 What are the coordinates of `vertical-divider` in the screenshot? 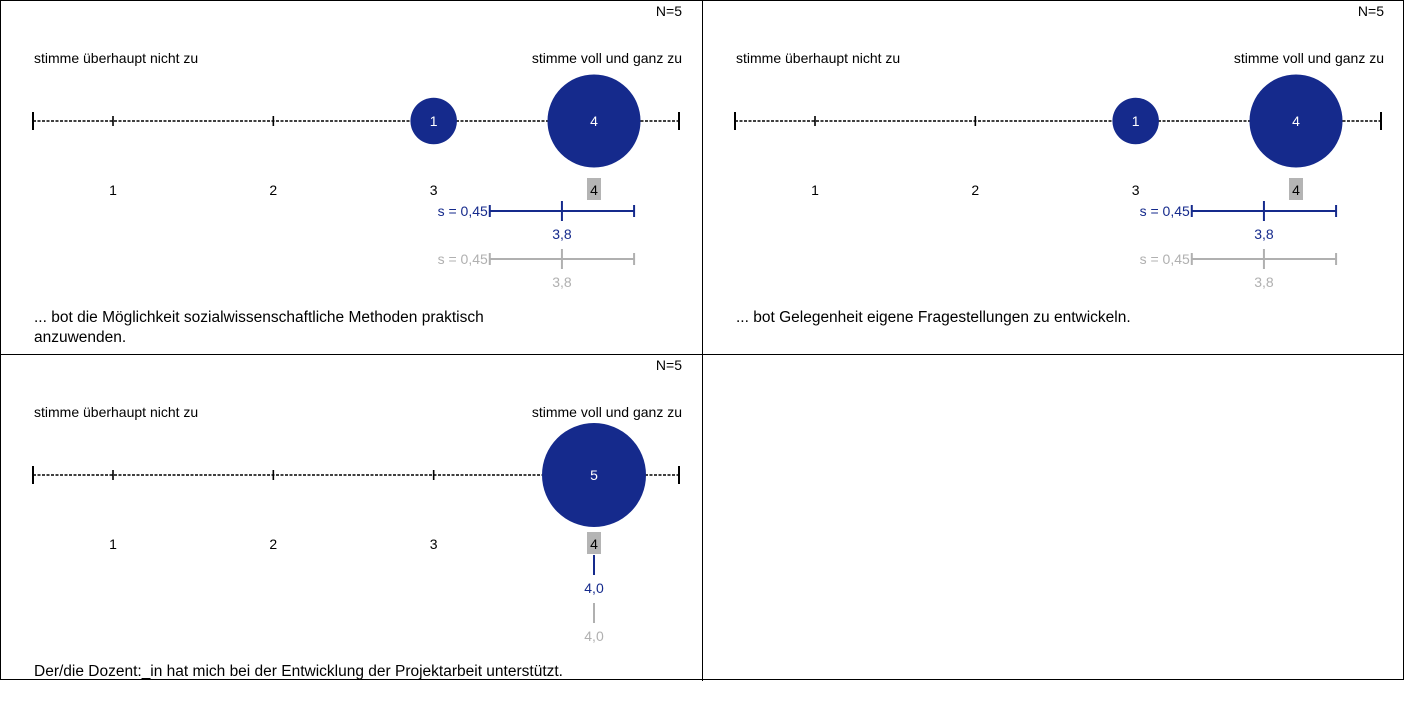 It's located at (702, 341).